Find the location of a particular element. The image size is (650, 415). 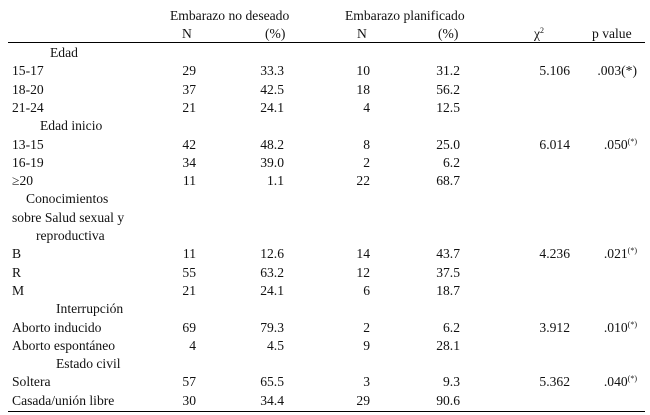

cell-n1: 69 is located at coordinates (189, 327).